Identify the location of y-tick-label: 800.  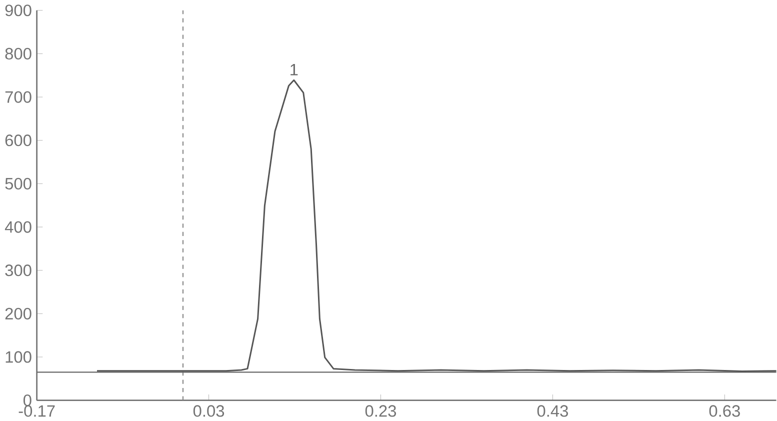
(18, 54).